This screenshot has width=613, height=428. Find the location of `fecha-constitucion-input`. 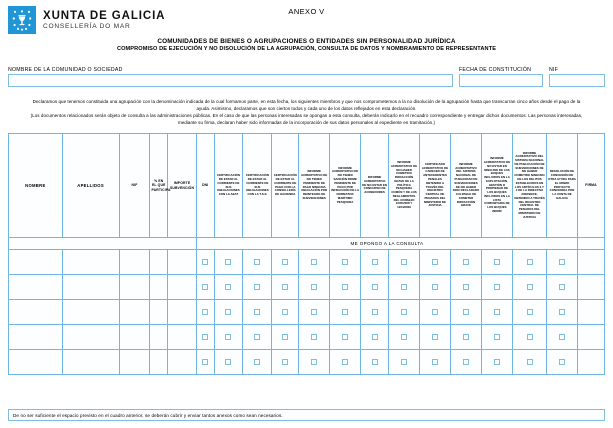

fecha-constitucion-input is located at coordinates (501, 80).